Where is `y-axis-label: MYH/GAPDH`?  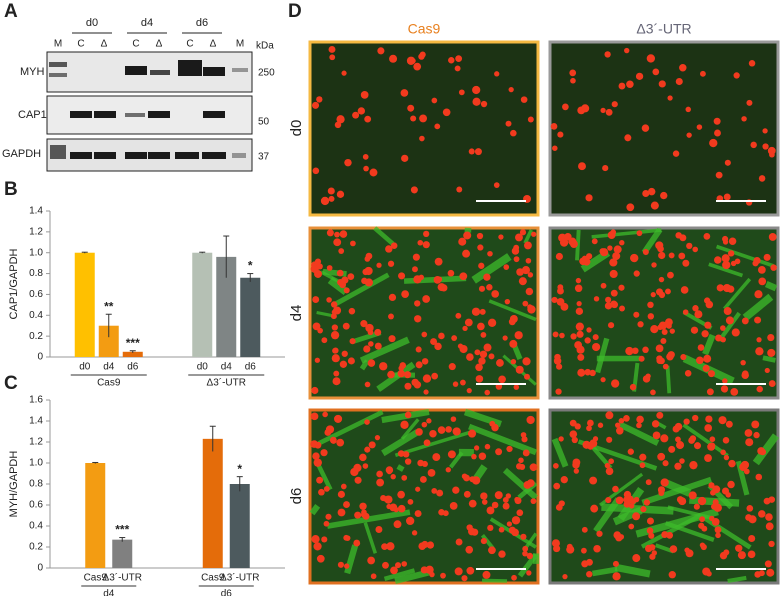 y-axis-label: MYH/GAPDH is located at coordinates (14, 484).